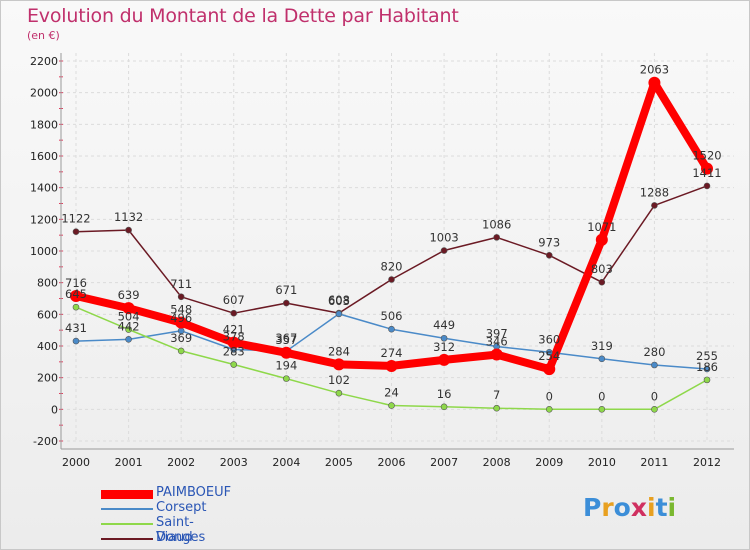  What do you see at coordinates (549, 242) in the screenshot?
I see `data-label: 973` at bounding box center [549, 242].